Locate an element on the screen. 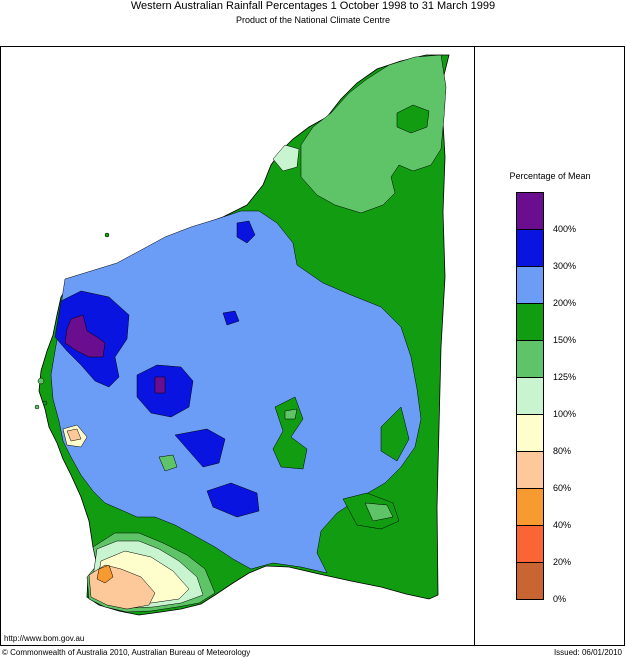  island-a is located at coordinates (41, 381).